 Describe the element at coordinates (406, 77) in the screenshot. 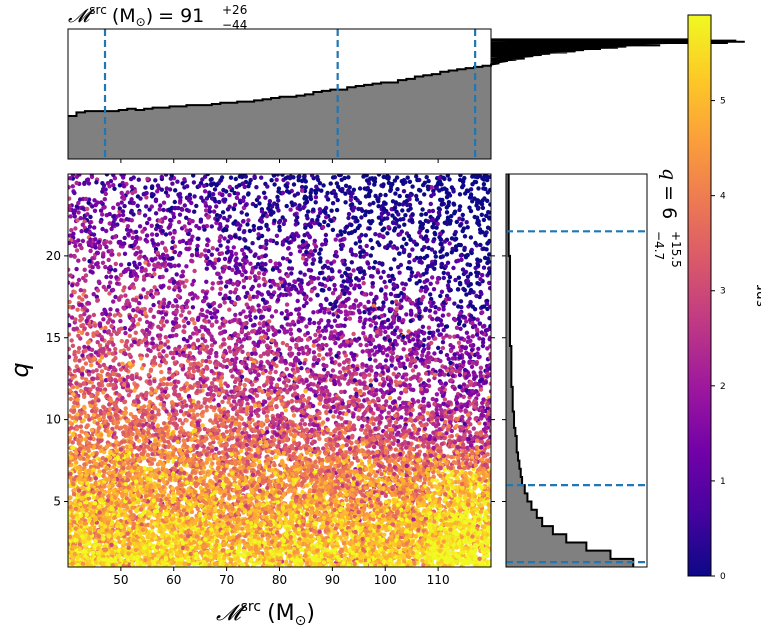

I see `x-hist-outline` at that location.